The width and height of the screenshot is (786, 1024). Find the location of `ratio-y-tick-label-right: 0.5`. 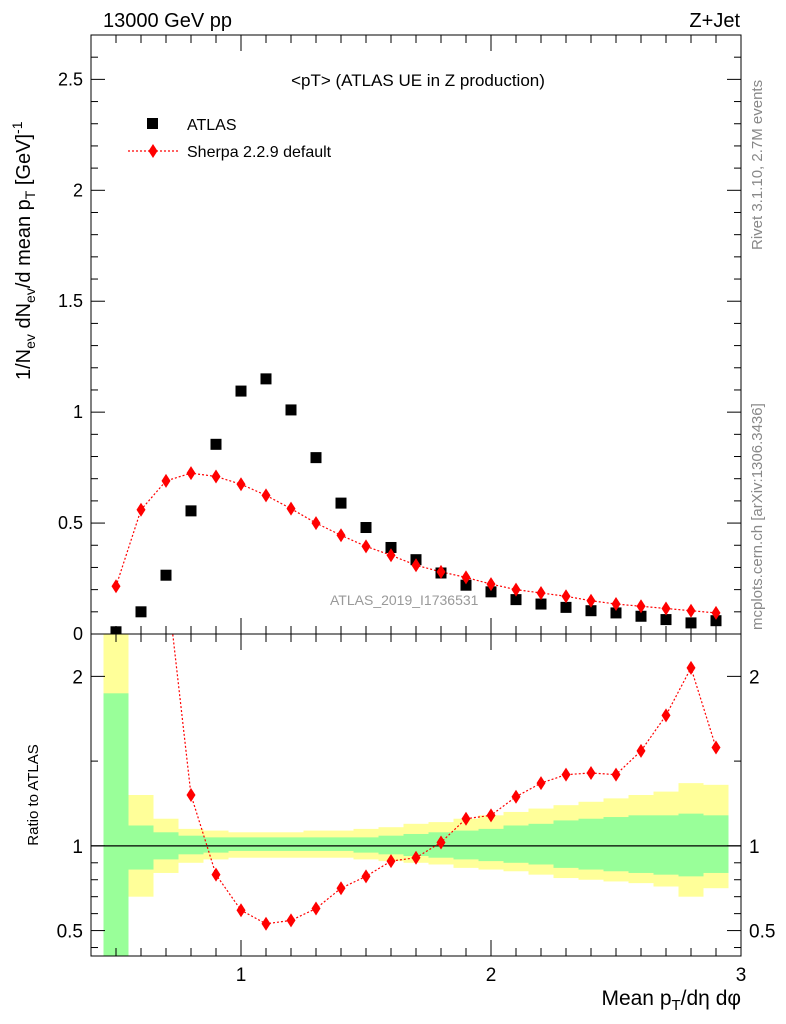

ratio-y-tick-label-right: 0.5 is located at coordinates (762, 932).